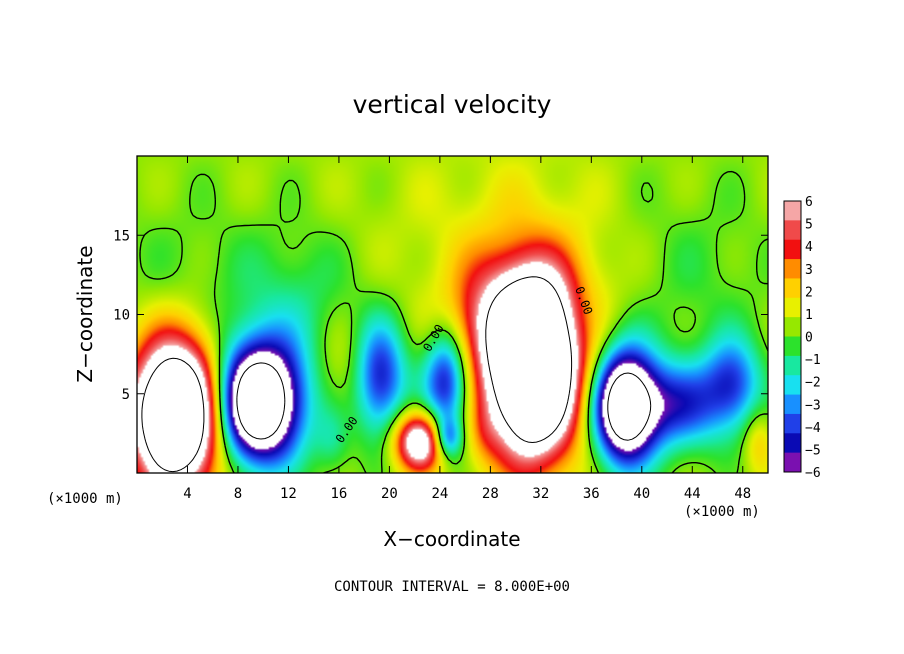  What do you see at coordinates (809, 315) in the screenshot?
I see `colorbar-label: 1` at bounding box center [809, 315].